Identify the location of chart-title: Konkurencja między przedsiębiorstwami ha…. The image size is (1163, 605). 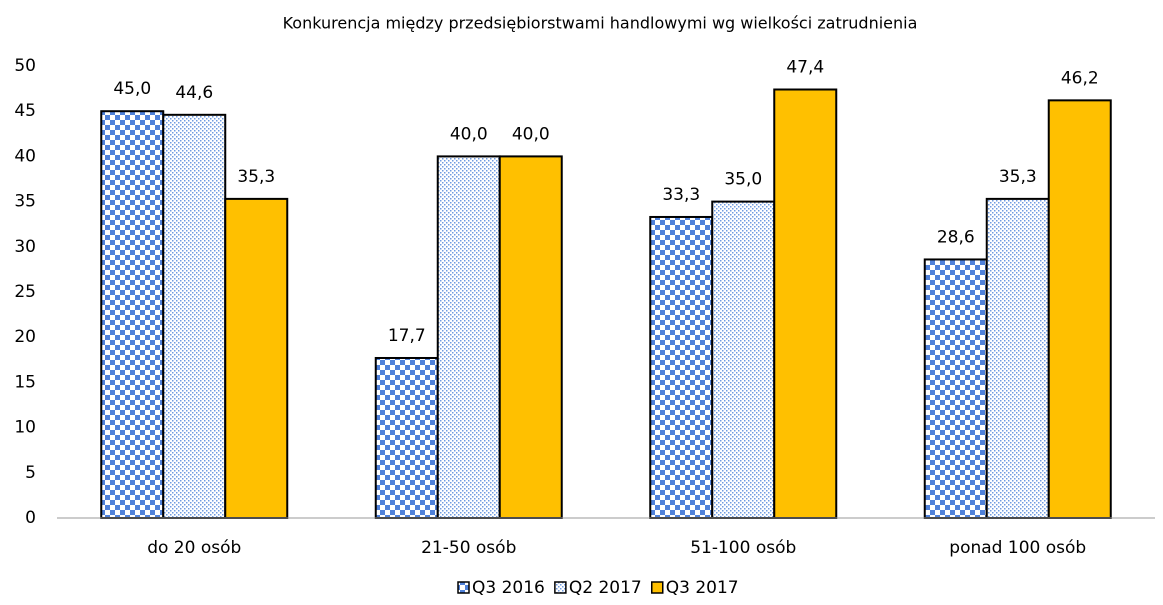
(600, 23).